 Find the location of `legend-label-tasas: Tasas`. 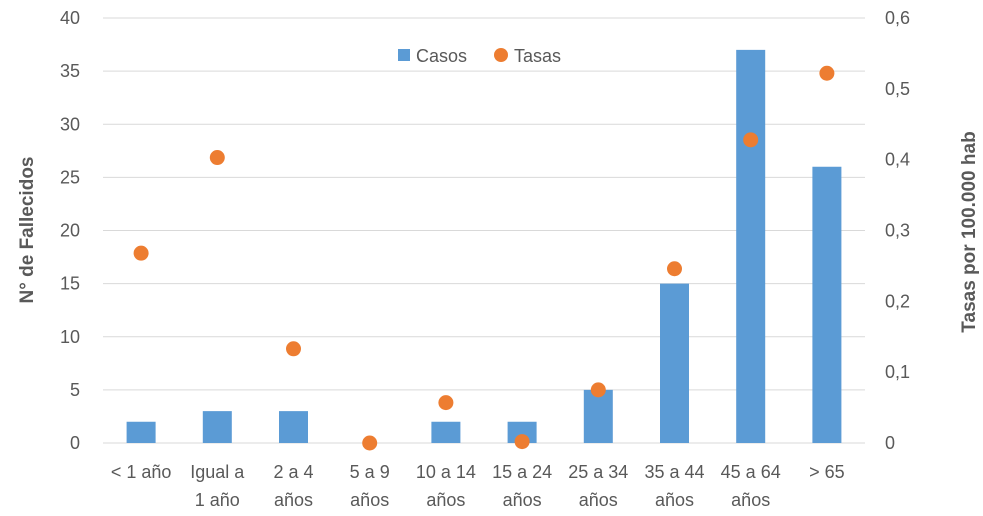

legend-label-tasas: Tasas is located at coordinates (537, 56).